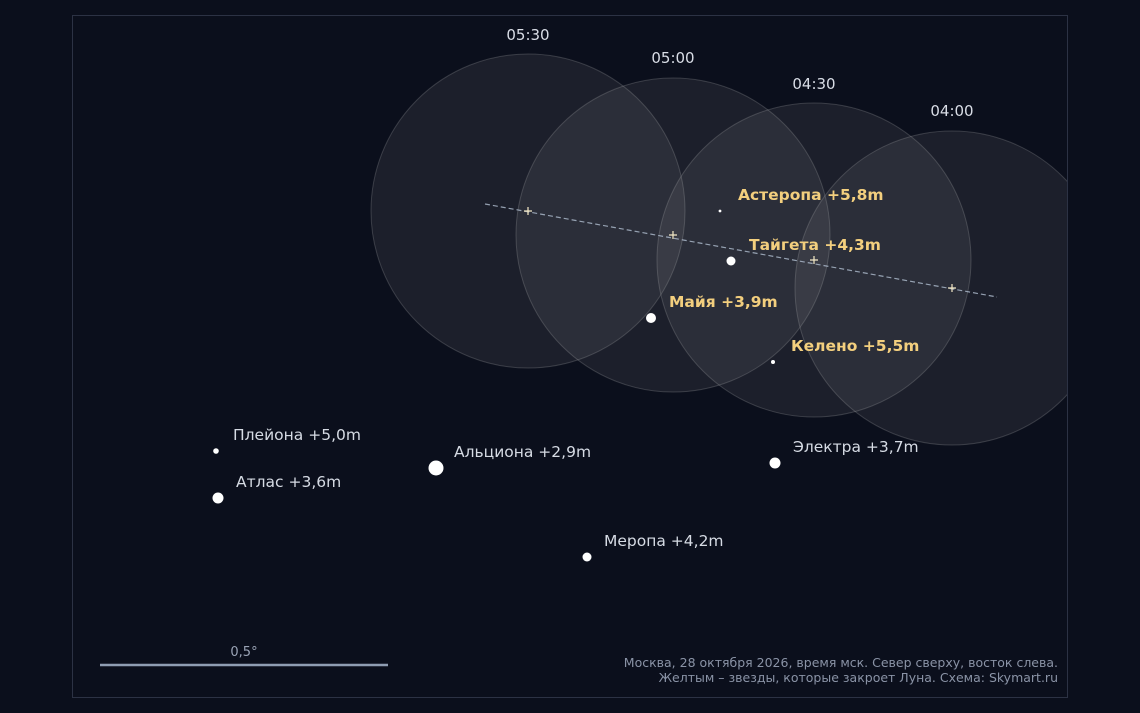 The height and width of the screenshot is (713, 1140). I want to click on star-label-7: Альциона +2,9m, so click(522, 452).